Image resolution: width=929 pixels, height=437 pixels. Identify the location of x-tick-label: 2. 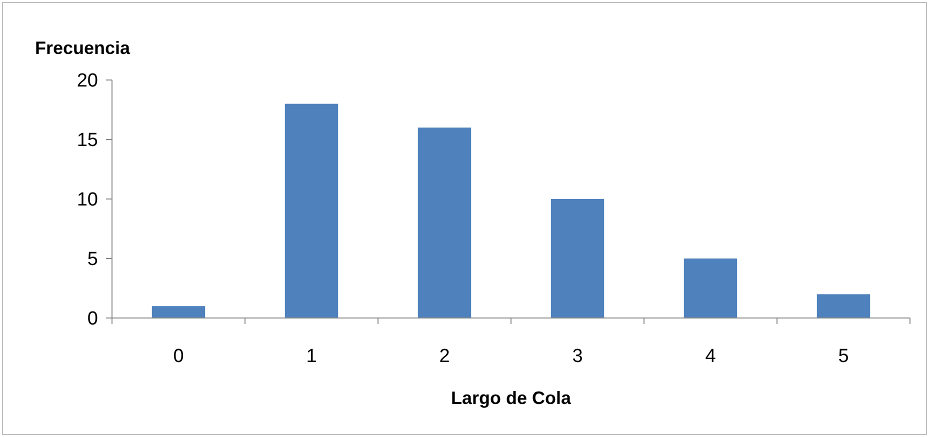
(444, 356).